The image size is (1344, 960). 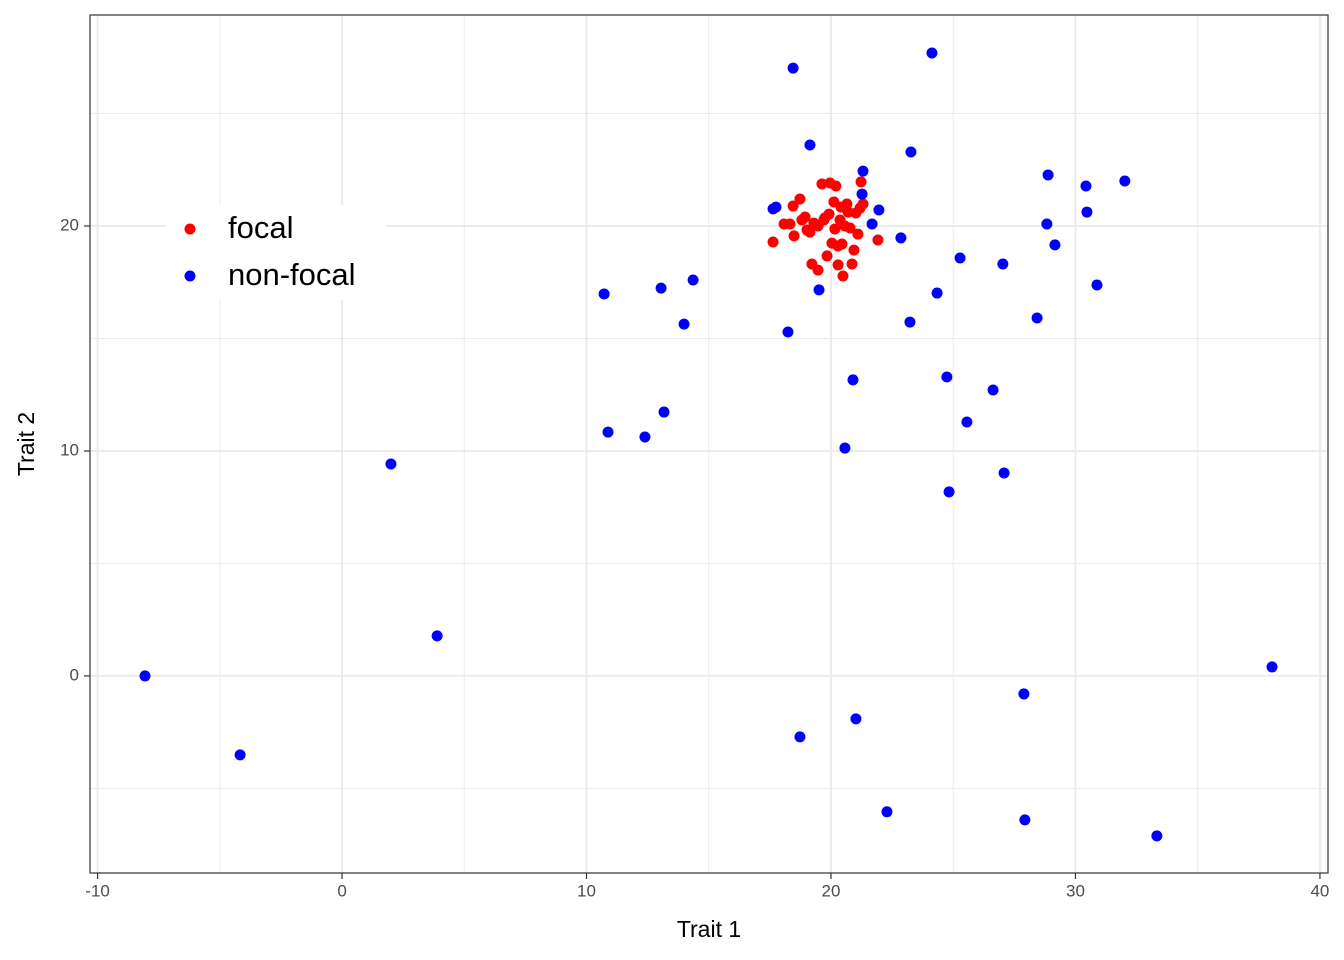 I want to click on y-tick-label: 20, so click(x=69, y=224).